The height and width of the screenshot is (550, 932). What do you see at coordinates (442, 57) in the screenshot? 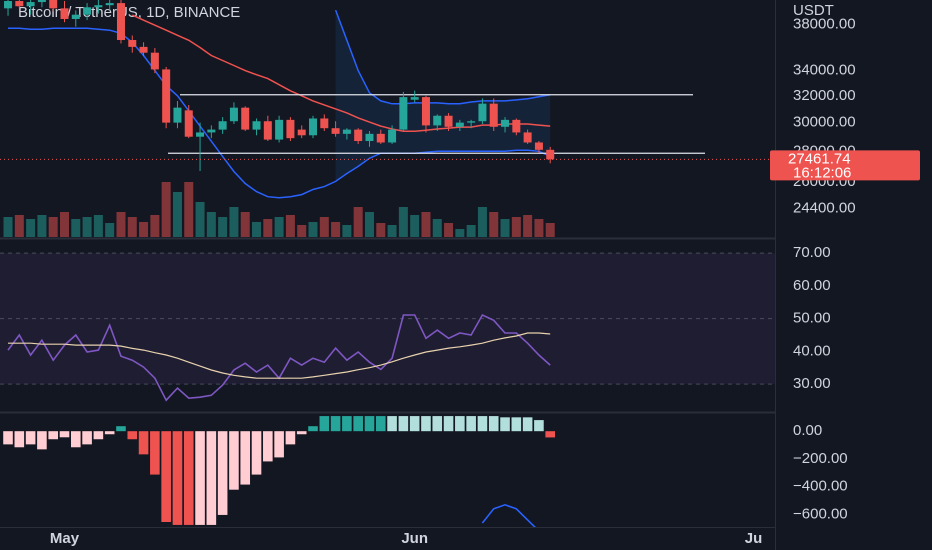
I see `series-line` at bounding box center [442, 57].